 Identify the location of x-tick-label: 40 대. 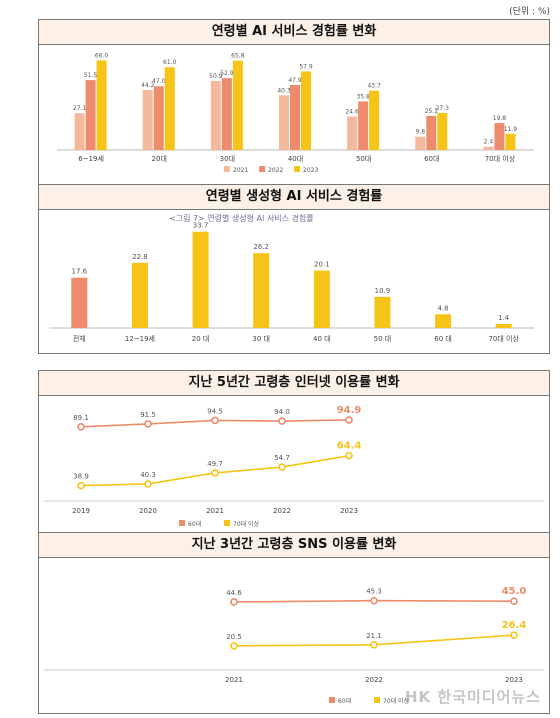
(322, 339).